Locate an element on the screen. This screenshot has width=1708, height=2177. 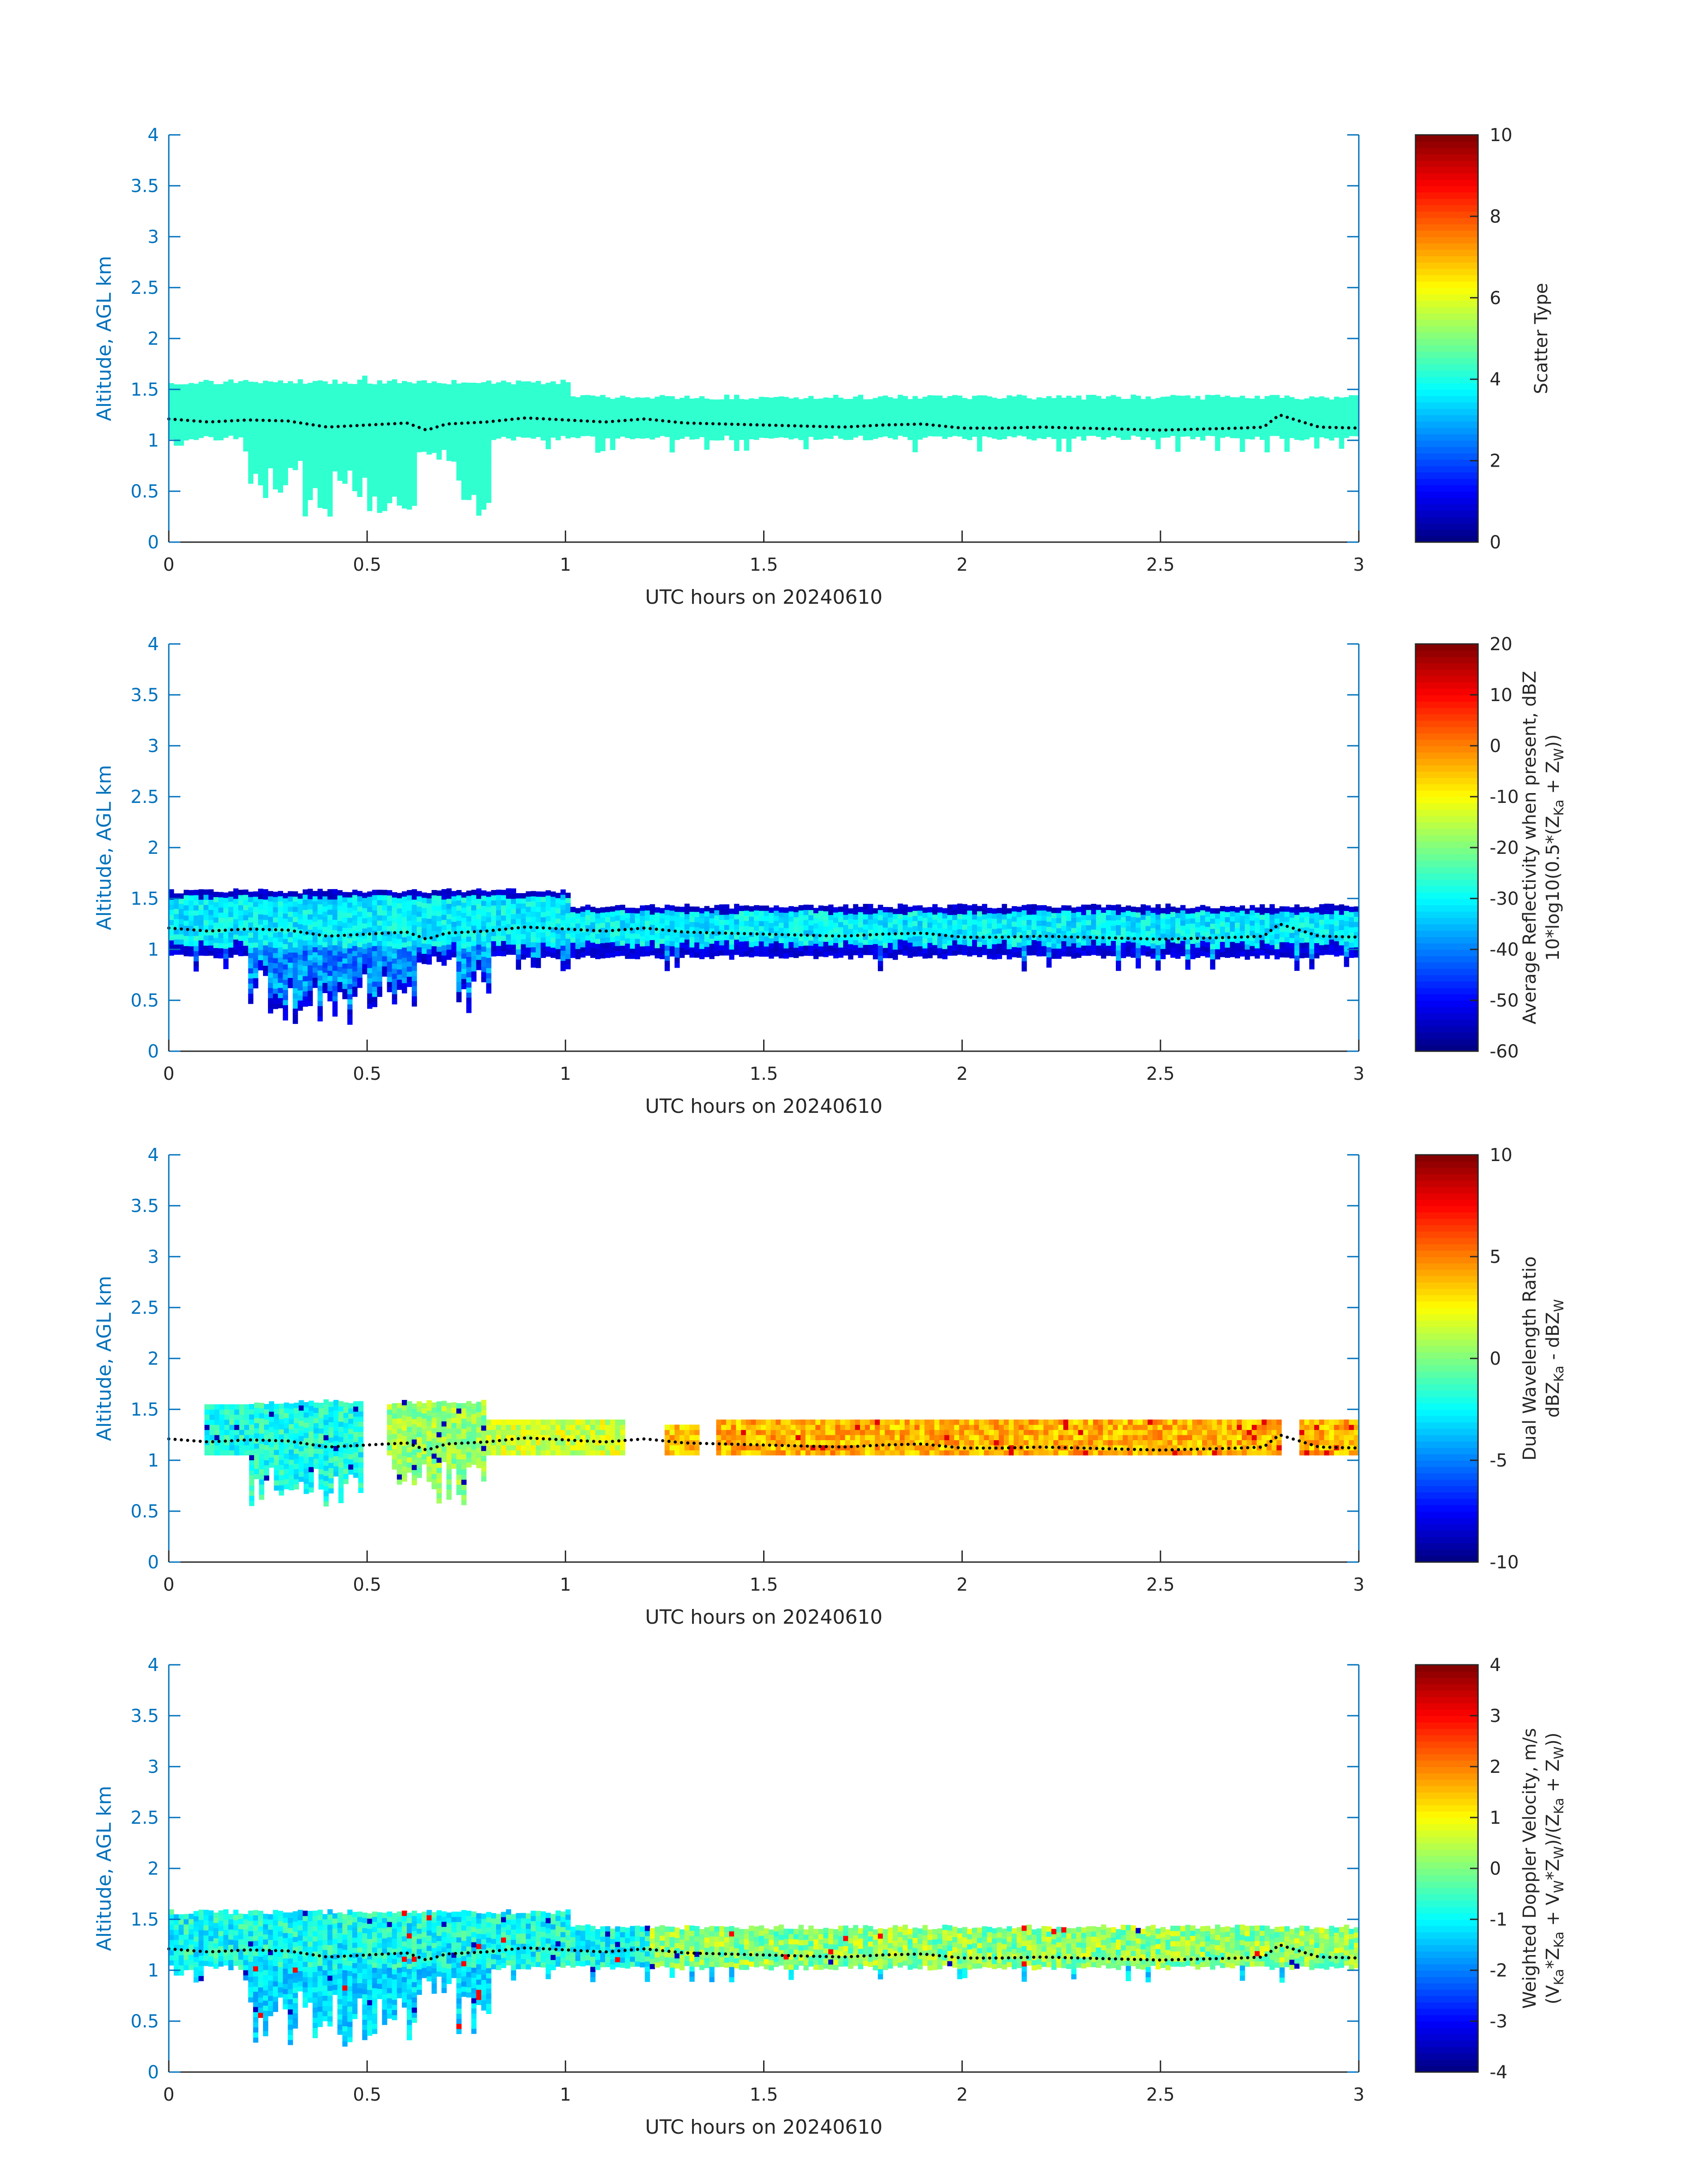
colorbar-step is located at coordinates (1447, 431).